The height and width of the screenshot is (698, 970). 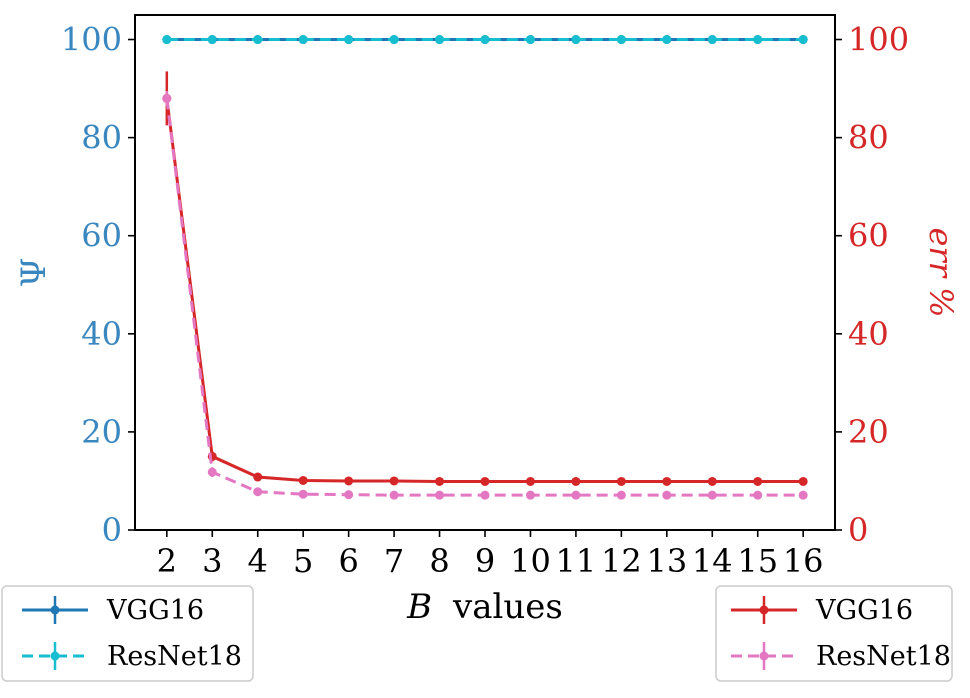 What do you see at coordinates (858, 530) in the screenshot?
I see `y-right-tick-label: 0` at bounding box center [858, 530].